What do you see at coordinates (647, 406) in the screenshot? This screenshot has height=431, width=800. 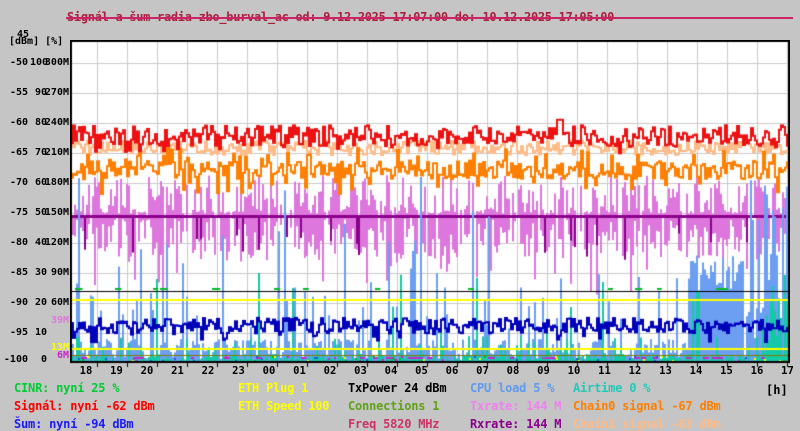 I see `legend-chain0: Chain0 signal -67 dBm` at bounding box center [647, 406].